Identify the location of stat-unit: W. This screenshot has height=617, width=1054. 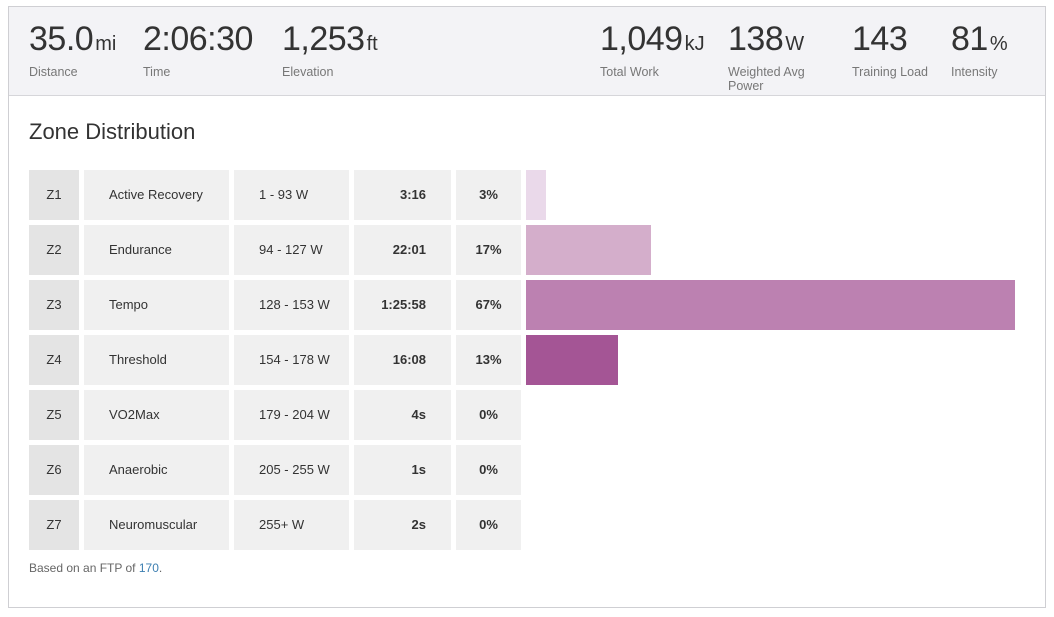
(795, 44).